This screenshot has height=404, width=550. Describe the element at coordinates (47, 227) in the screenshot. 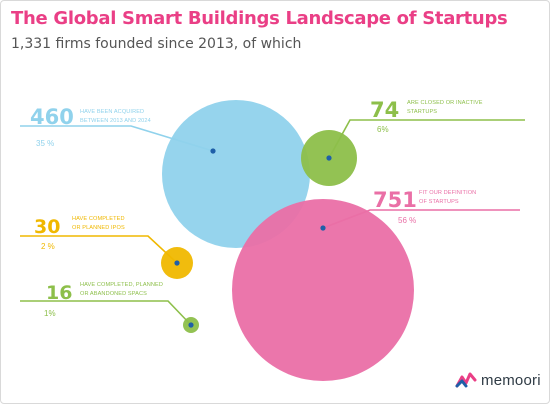

I see `value-label-ipos: 30` at that location.